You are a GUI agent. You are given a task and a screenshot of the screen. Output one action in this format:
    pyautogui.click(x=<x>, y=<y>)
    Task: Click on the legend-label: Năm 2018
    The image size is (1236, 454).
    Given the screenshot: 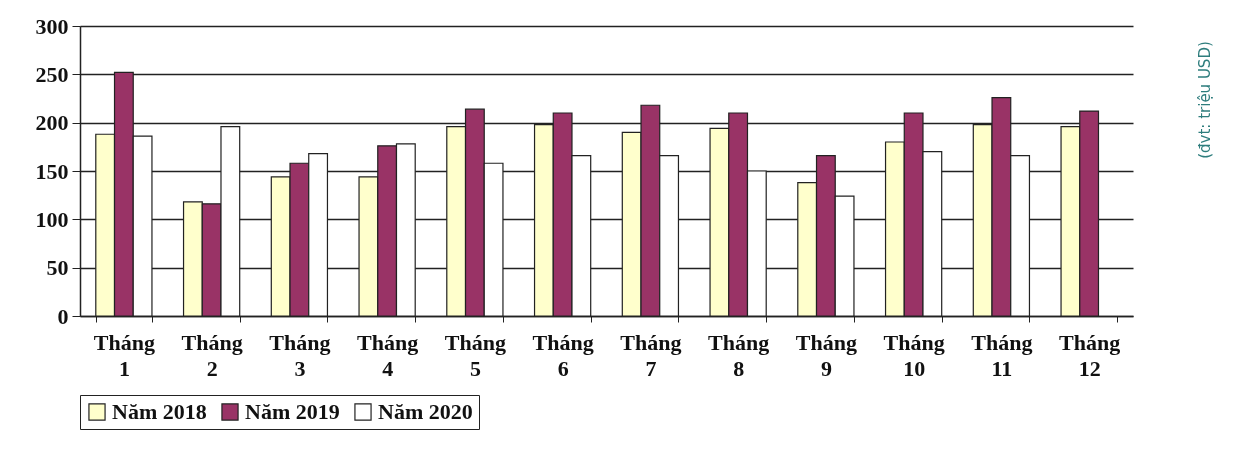 What is the action you would take?
    pyautogui.click(x=159, y=411)
    